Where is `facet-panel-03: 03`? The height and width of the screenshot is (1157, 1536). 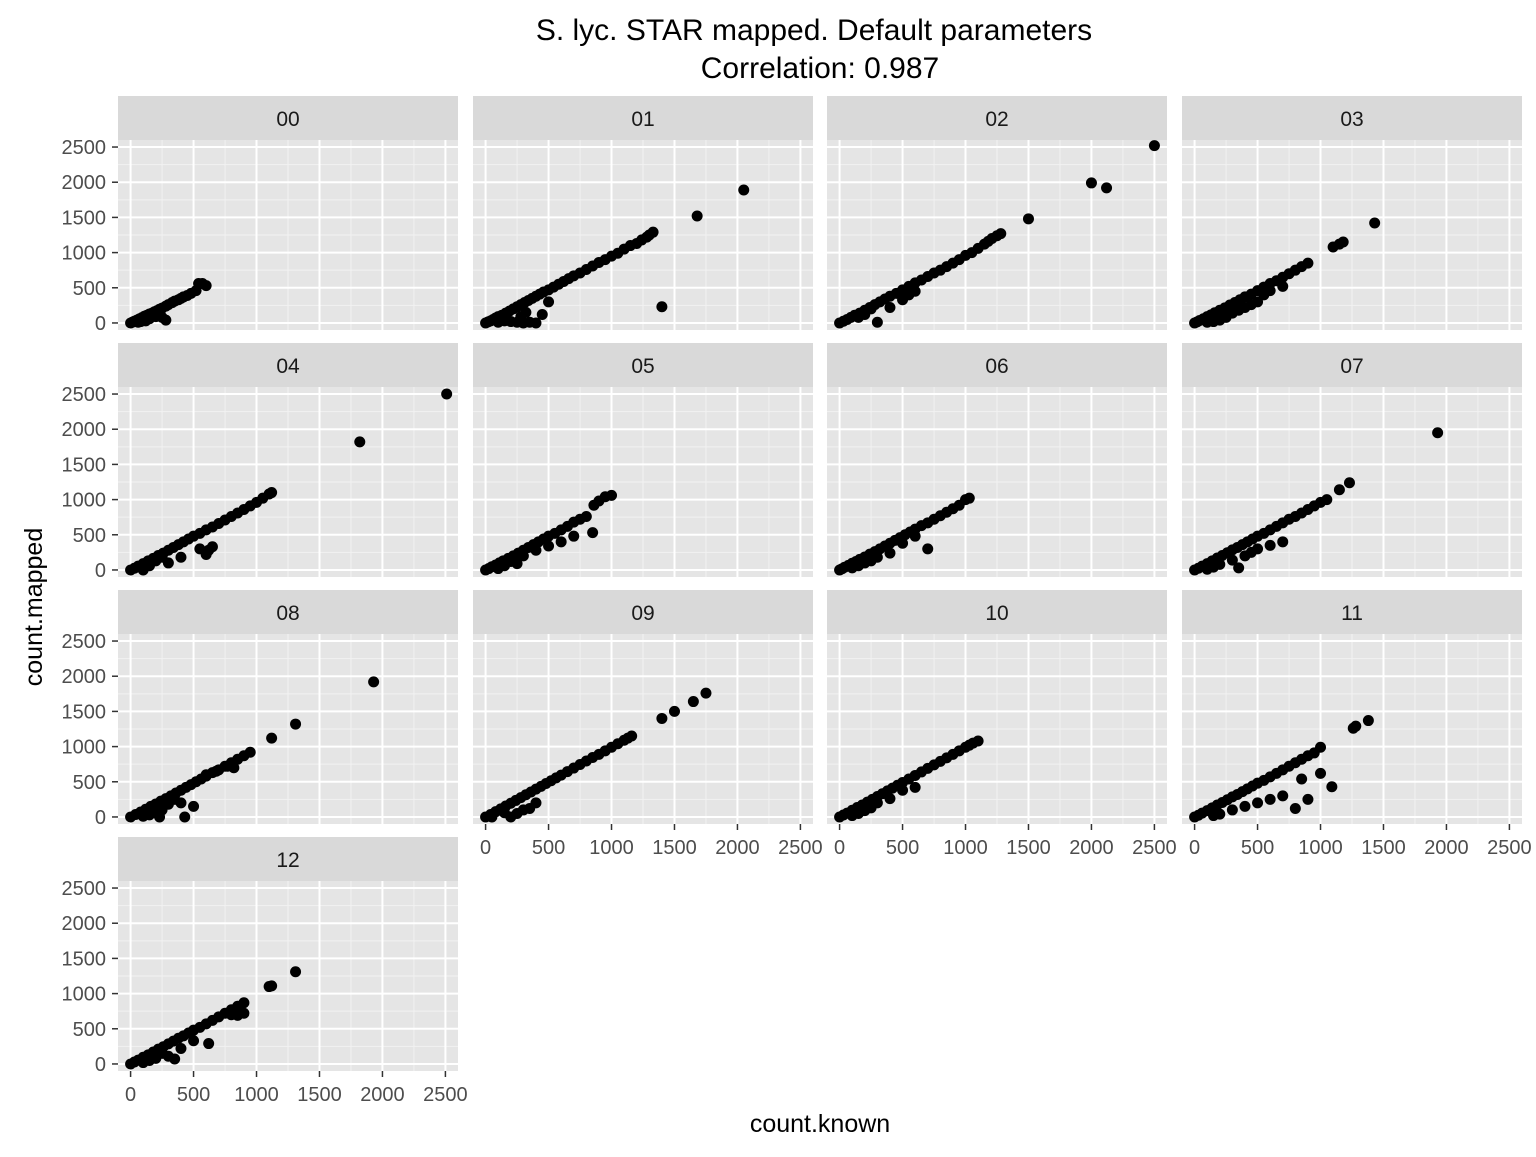 facet-panel-03: 03 is located at coordinates (1352, 213).